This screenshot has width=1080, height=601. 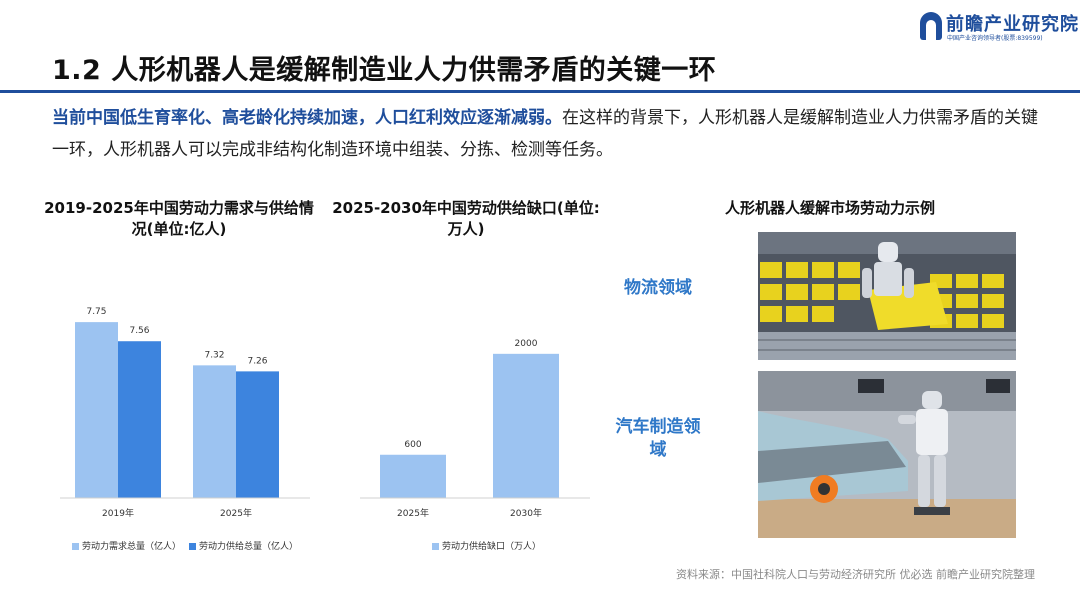 I want to click on data-label: 7.56, so click(x=139, y=331).